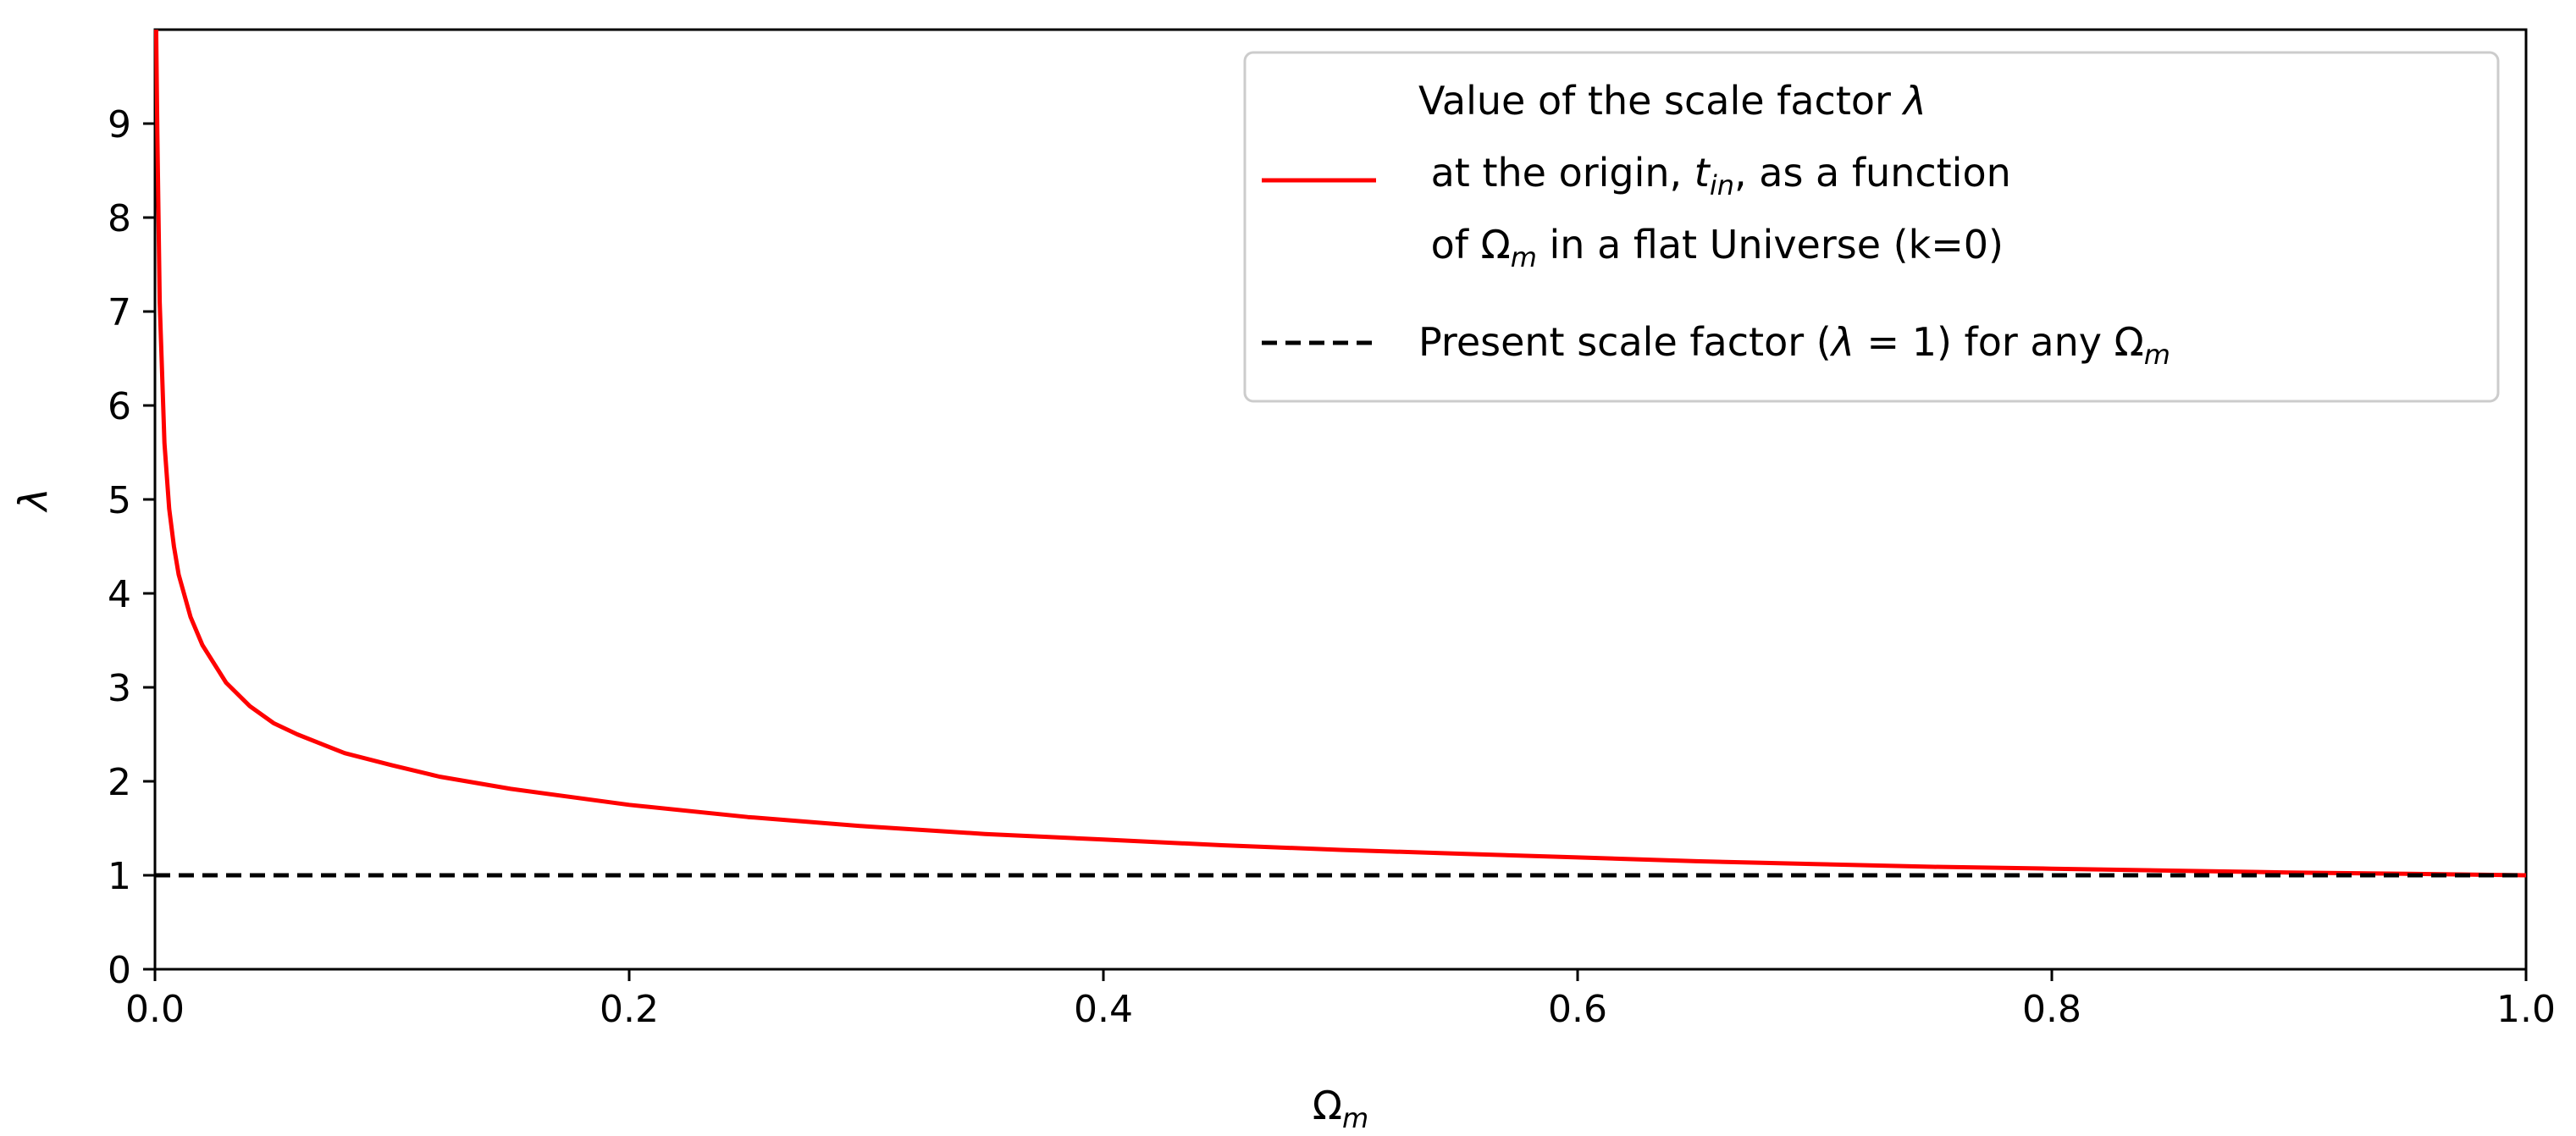  I want to click on legend-label-present-scale-factor: Present scale factor (λ = 1) for any Ωm, so click(1794, 345).